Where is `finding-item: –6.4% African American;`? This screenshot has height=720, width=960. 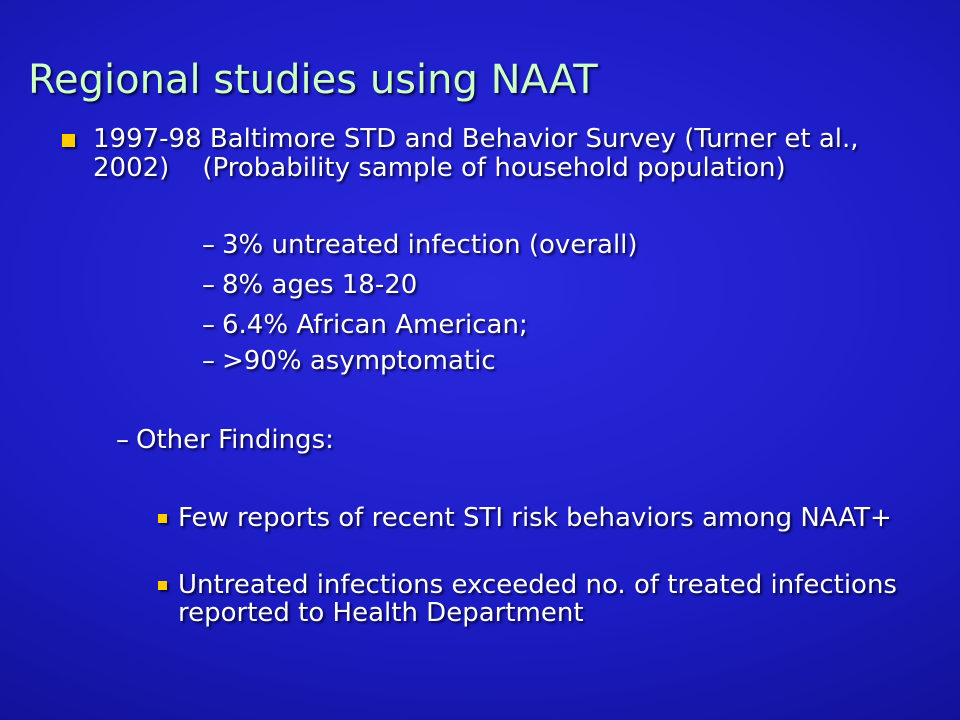 finding-item: –6.4% African American; is located at coordinates (365, 325).